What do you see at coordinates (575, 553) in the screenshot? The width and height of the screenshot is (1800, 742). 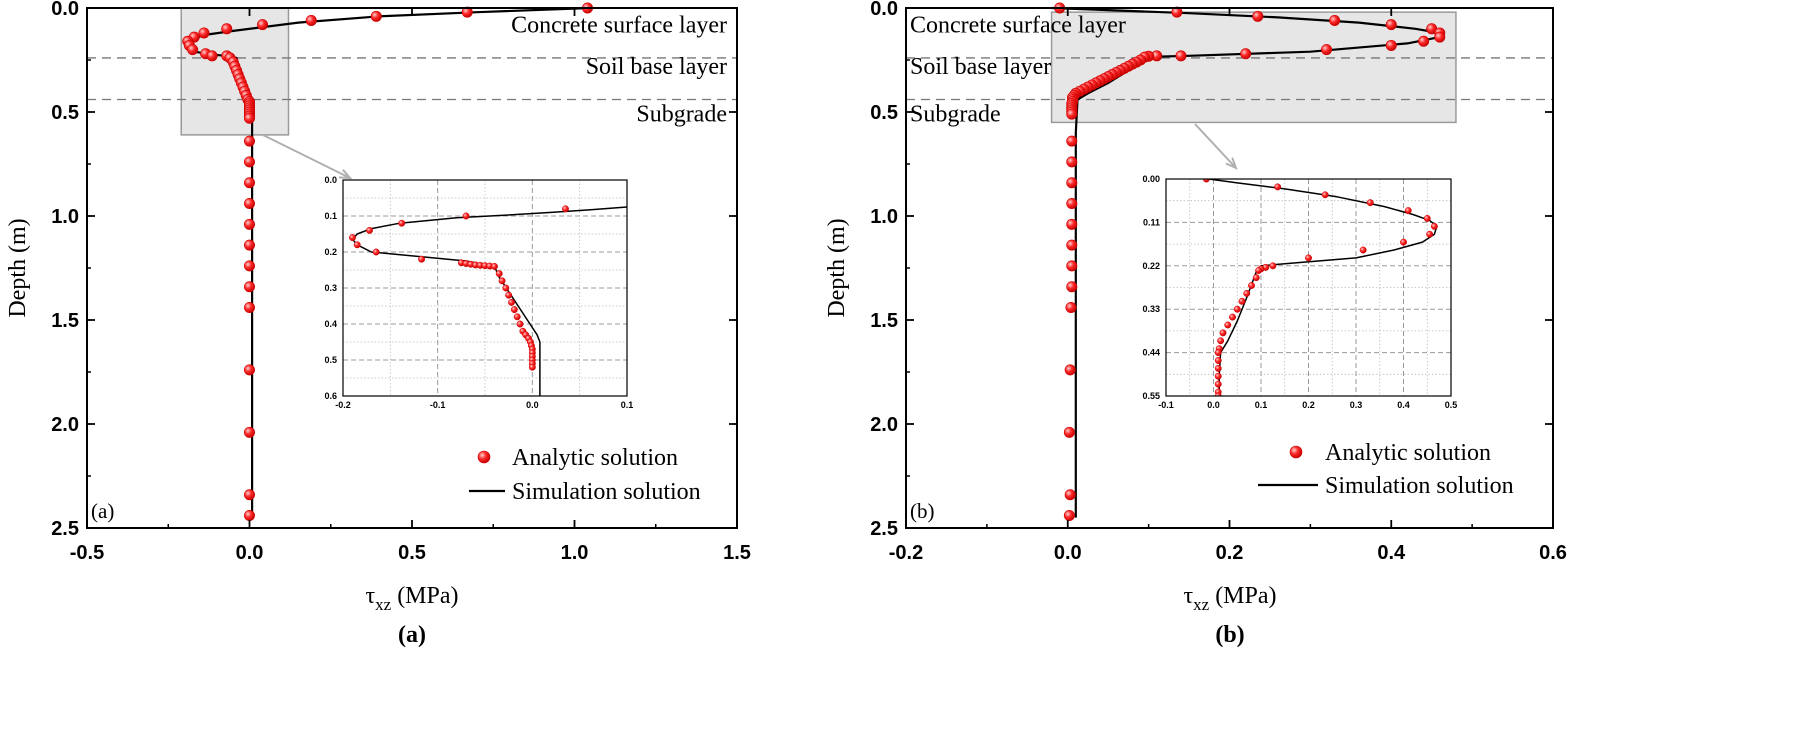 I see `x-tick-label: 1.0` at bounding box center [575, 553].